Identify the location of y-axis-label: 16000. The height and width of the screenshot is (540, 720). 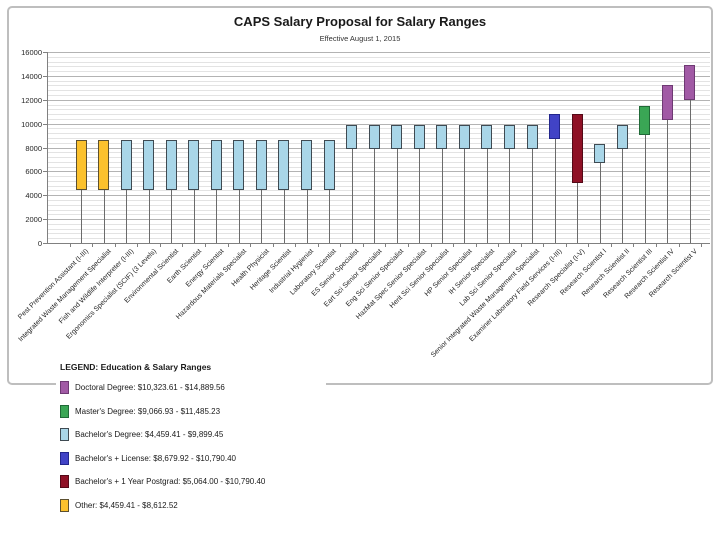
(31, 52).